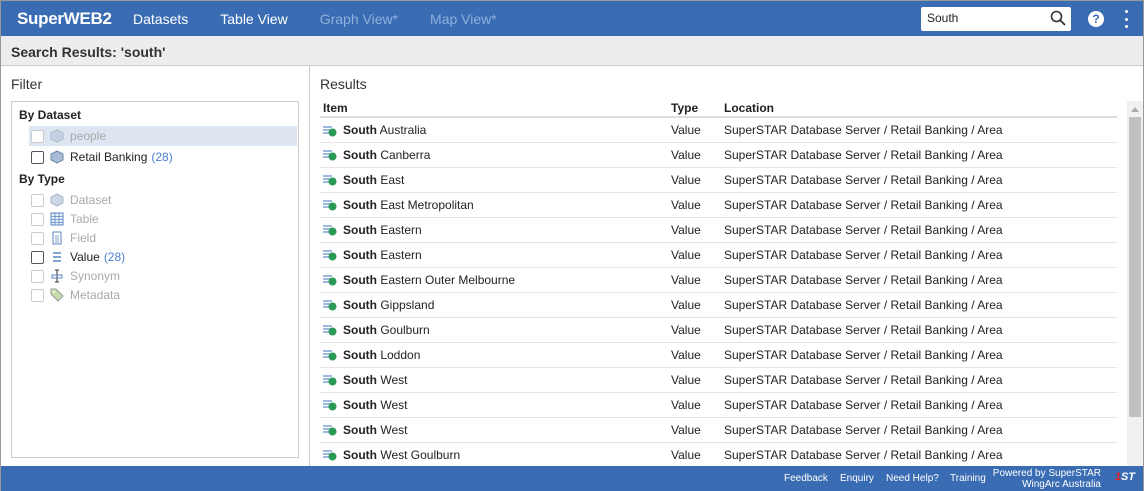 The image size is (1144, 491). What do you see at coordinates (857, 478) in the screenshot?
I see `footer-link-enquiry: Enquiry` at bounding box center [857, 478].